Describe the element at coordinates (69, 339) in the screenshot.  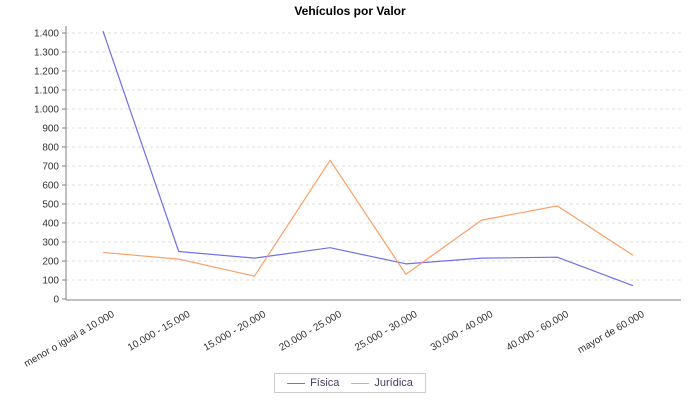
I see `x-category-label: menor o igual a 10.000` at that location.